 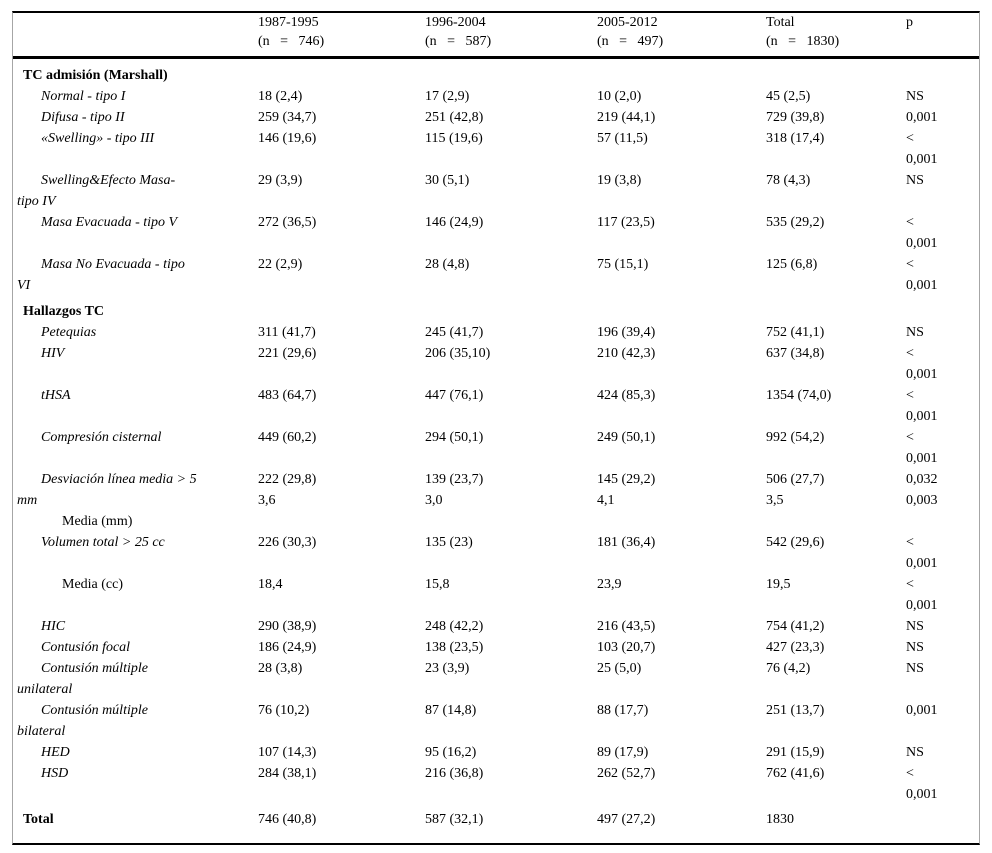 What do you see at coordinates (775, 500) in the screenshot?
I see `cell-value: 3,5` at bounding box center [775, 500].